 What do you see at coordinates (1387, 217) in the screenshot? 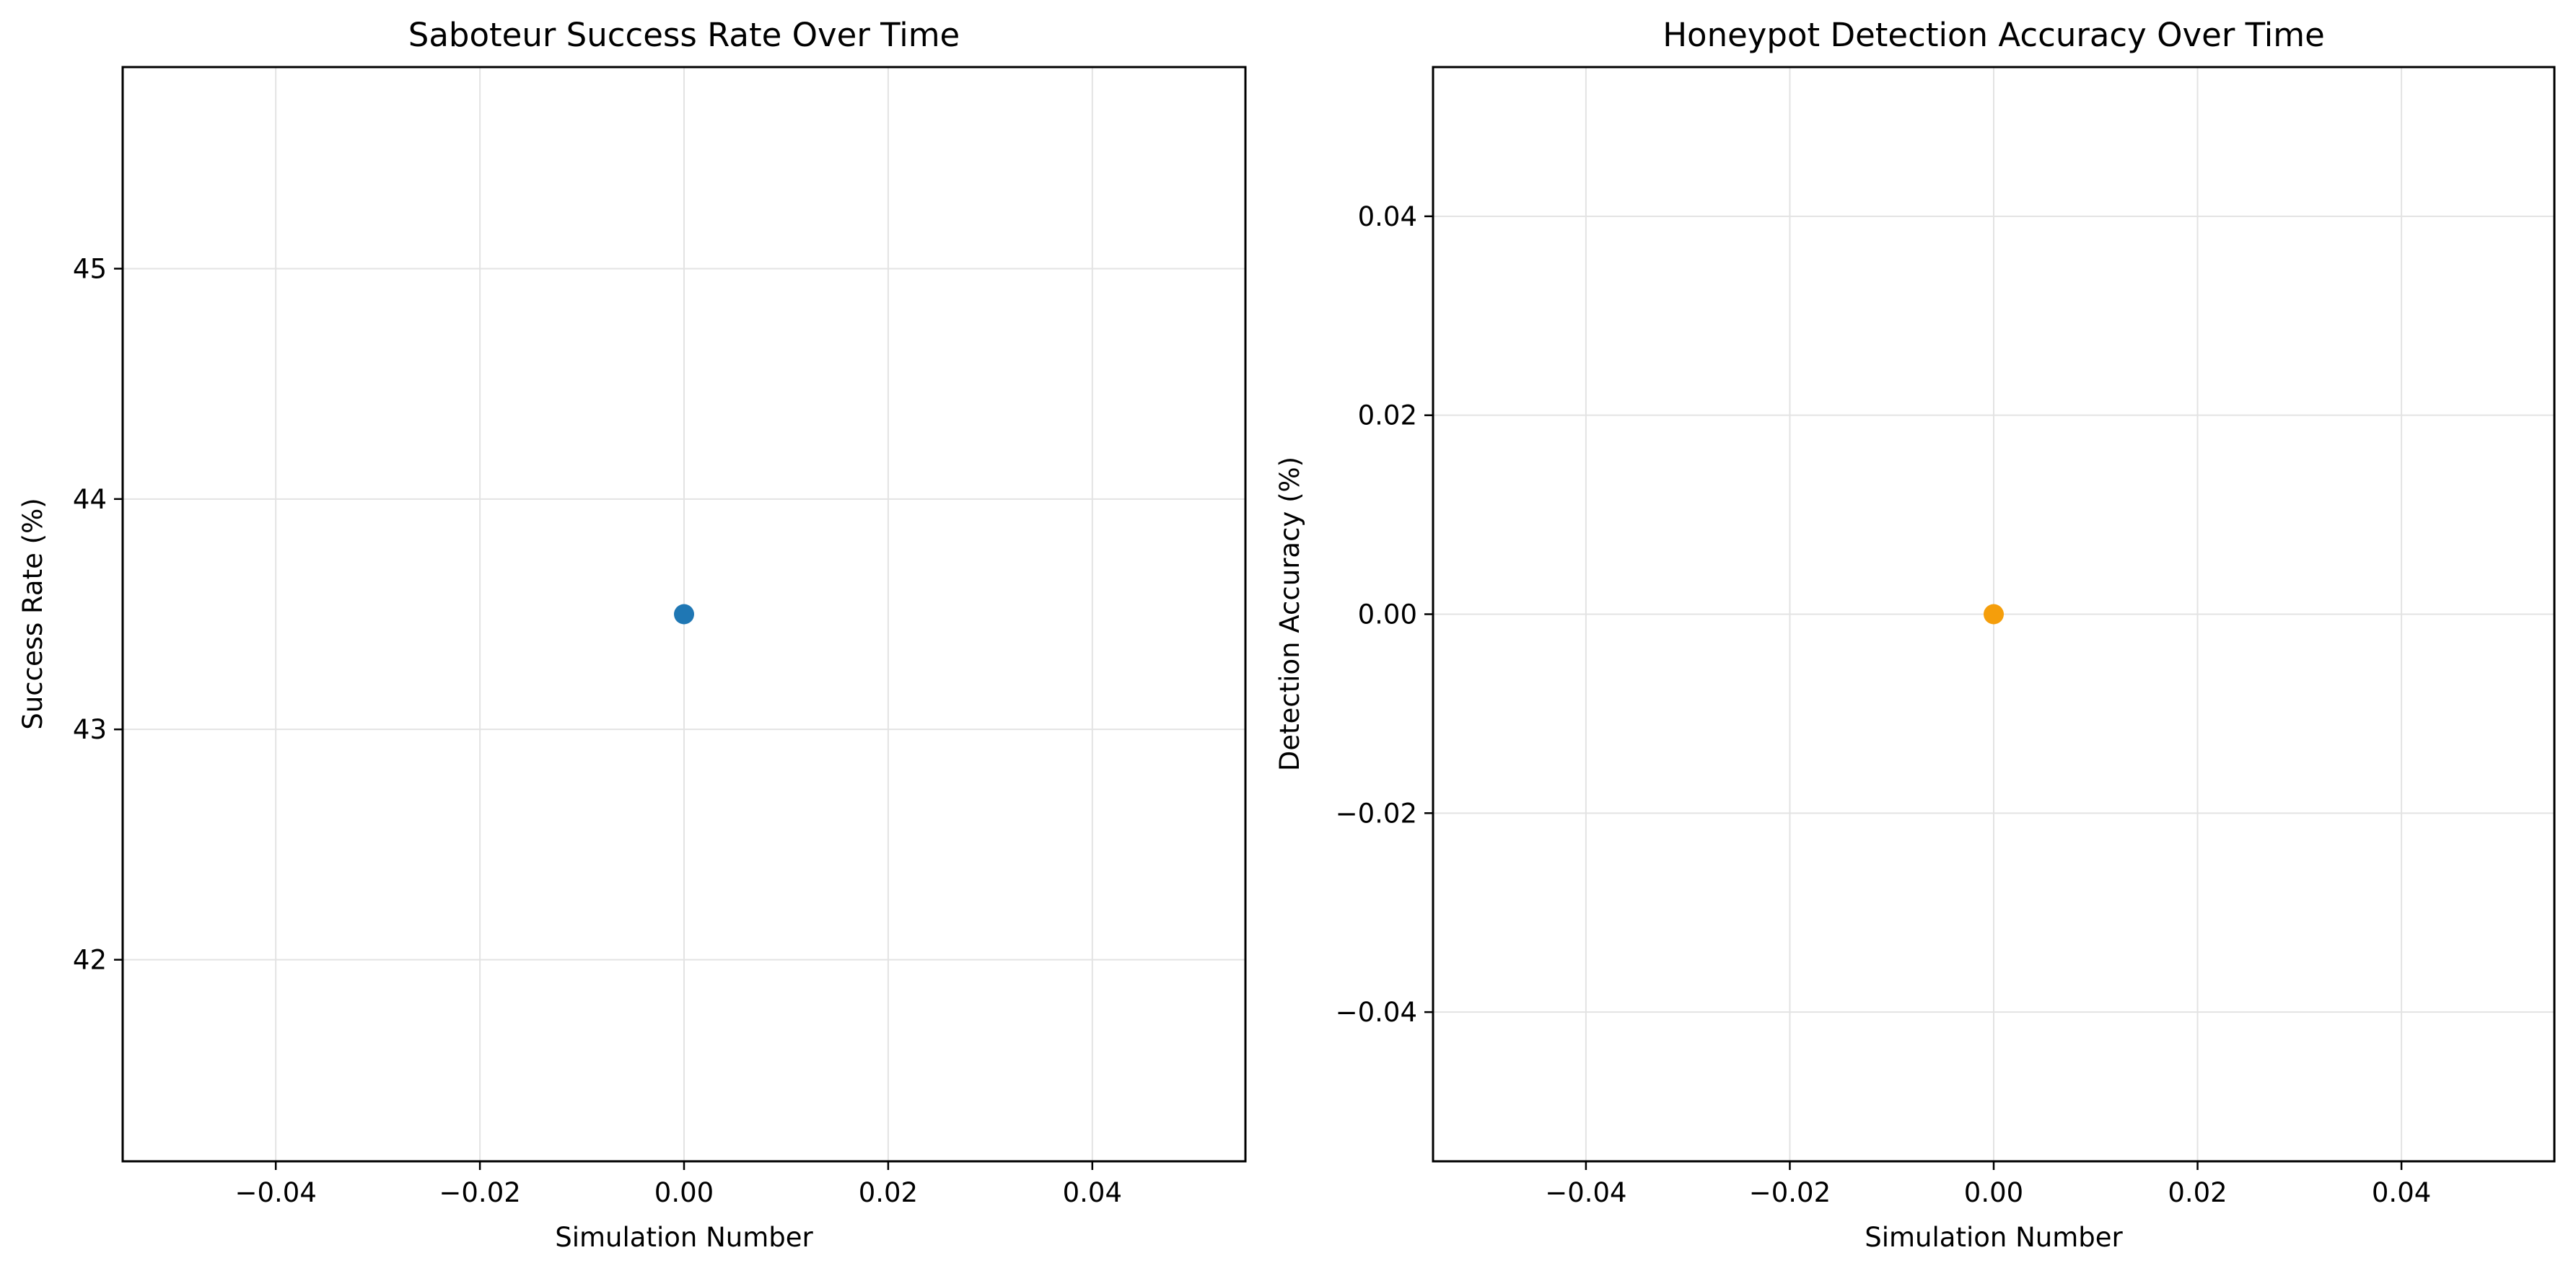
I see `y-tick-label: 0.04` at bounding box center [1387, 217].